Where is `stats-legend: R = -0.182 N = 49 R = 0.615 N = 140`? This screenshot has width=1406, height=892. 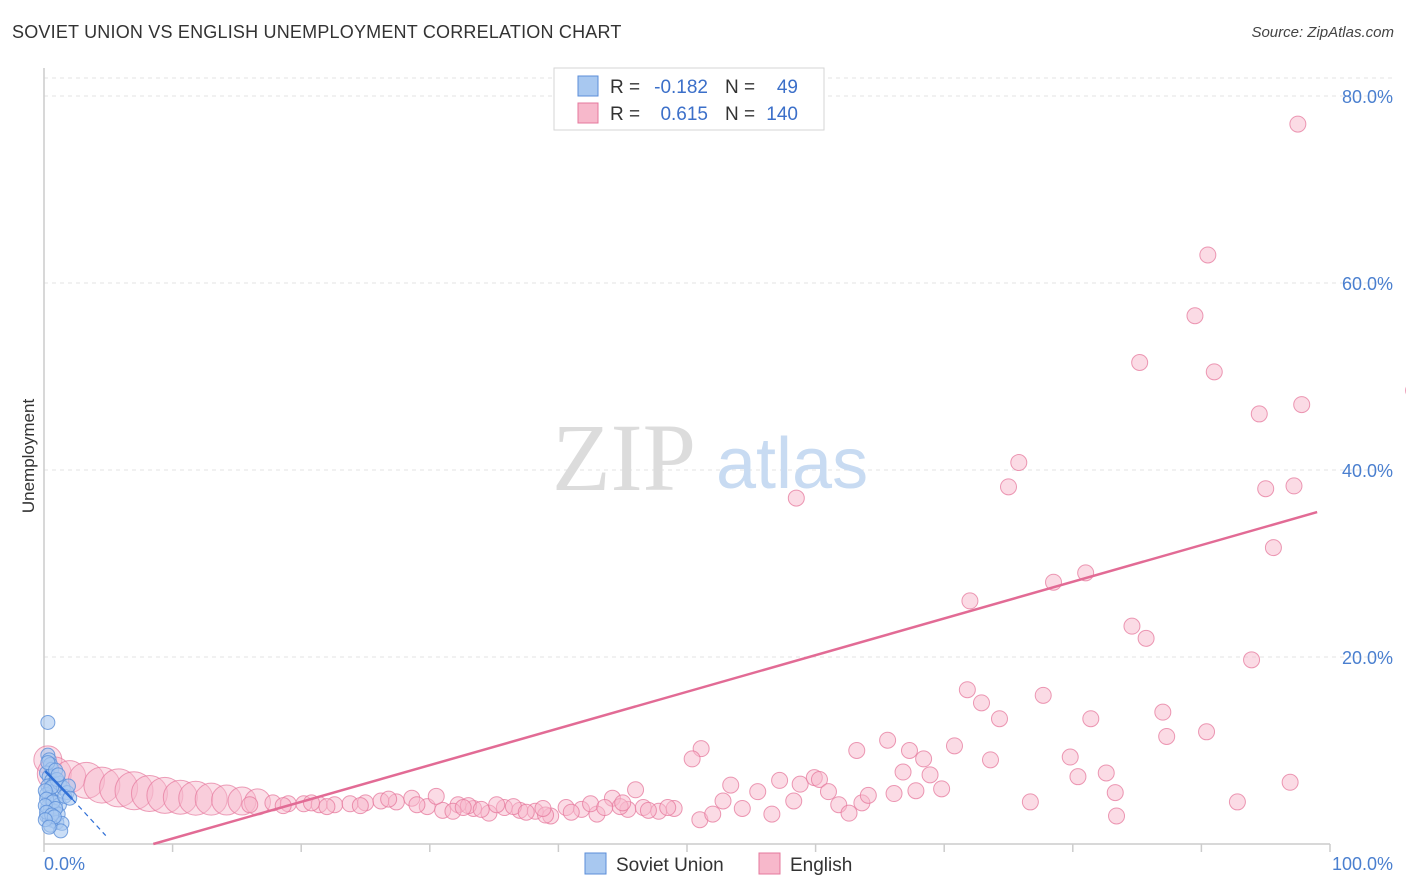 stats-legend: R = -0.182 N = 49 R = 0.615 N = 140 is located at coordinates (689, 99).